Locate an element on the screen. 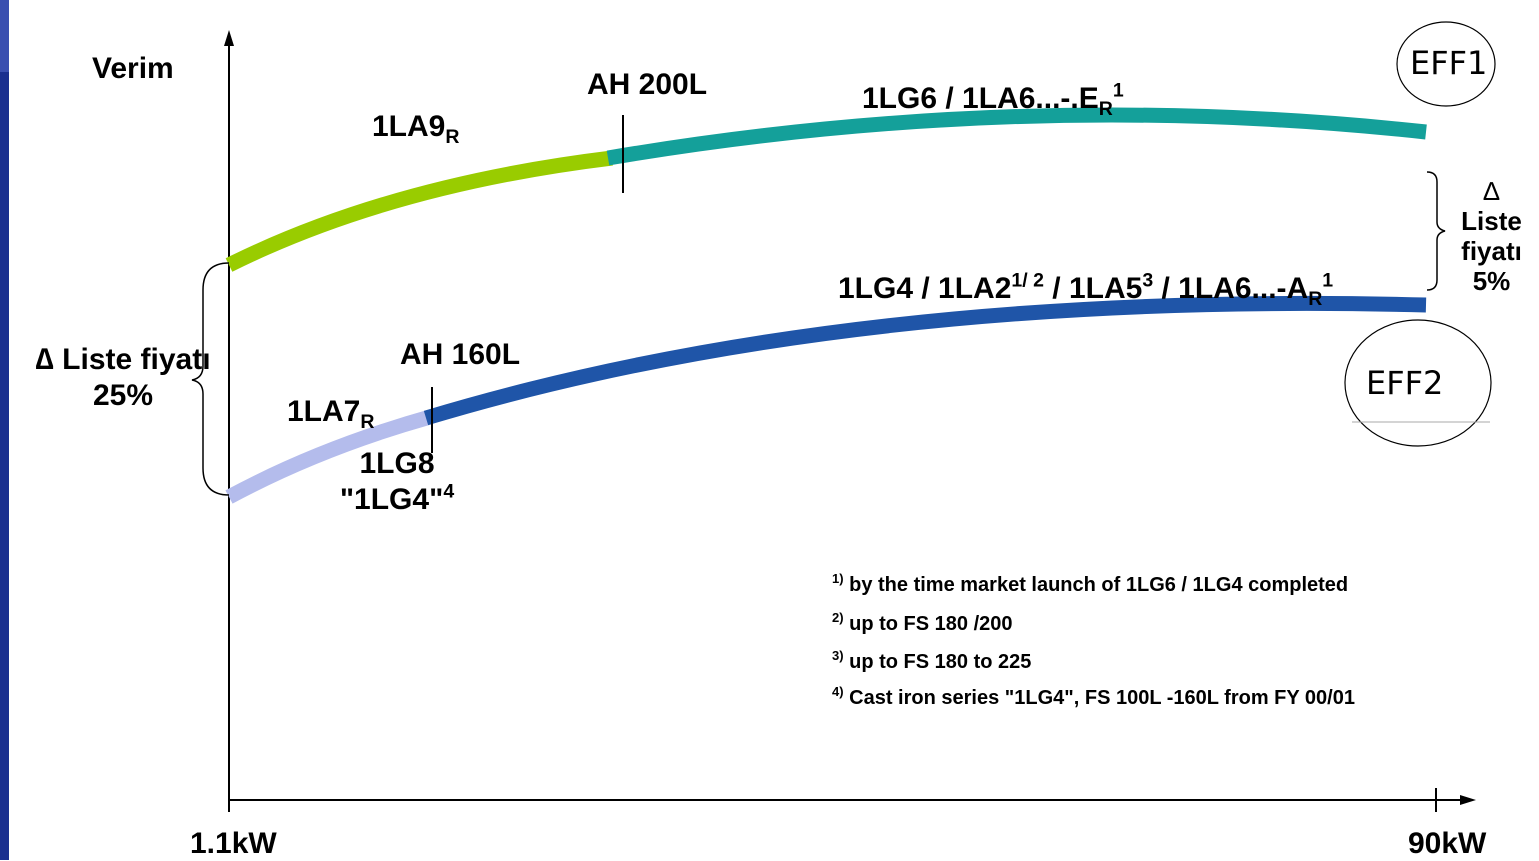  footnote-1-mark: 1) is located at coordinates (838, 579).